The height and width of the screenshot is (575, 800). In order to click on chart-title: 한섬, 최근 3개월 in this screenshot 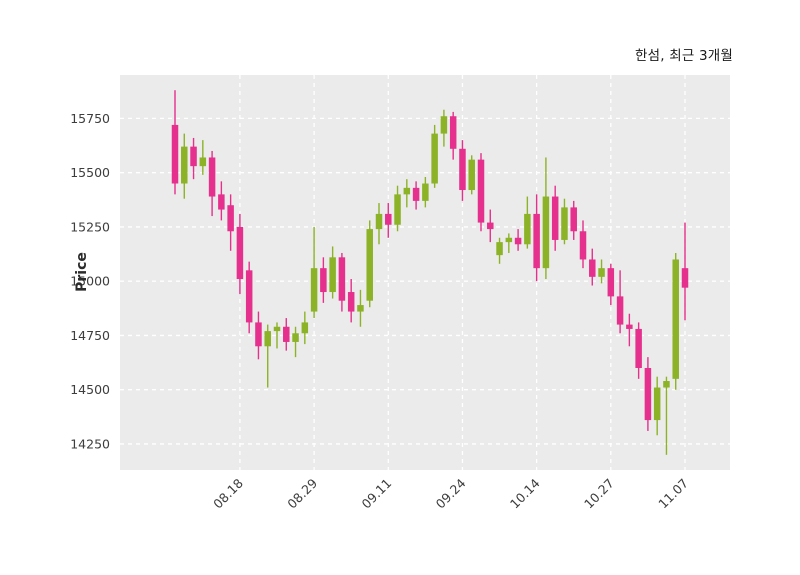, I will do `click(684, 56)`.